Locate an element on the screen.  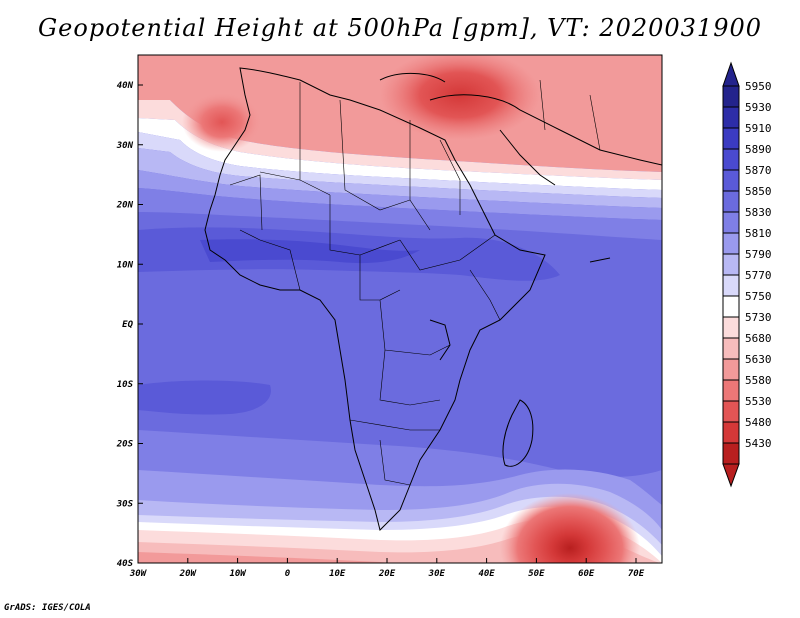
colorbar-label: 5850 is located at coordinates (758, 191).